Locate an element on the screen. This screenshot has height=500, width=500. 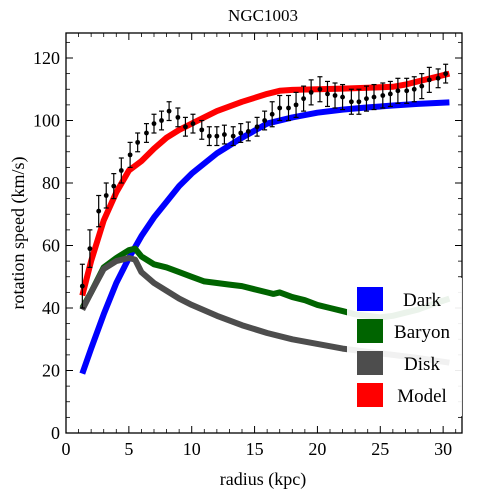
legend-swatch-baryon is located at coordinates (370, 331).